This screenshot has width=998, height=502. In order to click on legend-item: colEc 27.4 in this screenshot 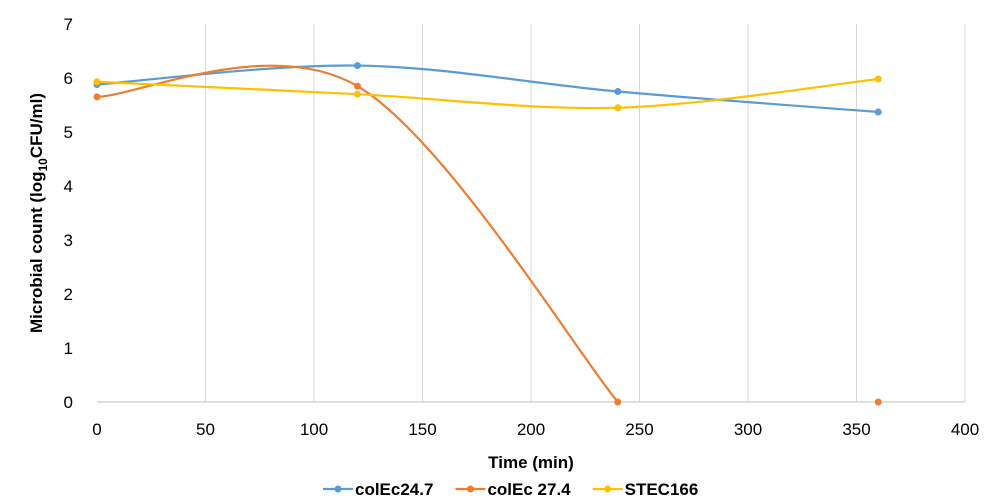, I will do `click(513, 489)`.